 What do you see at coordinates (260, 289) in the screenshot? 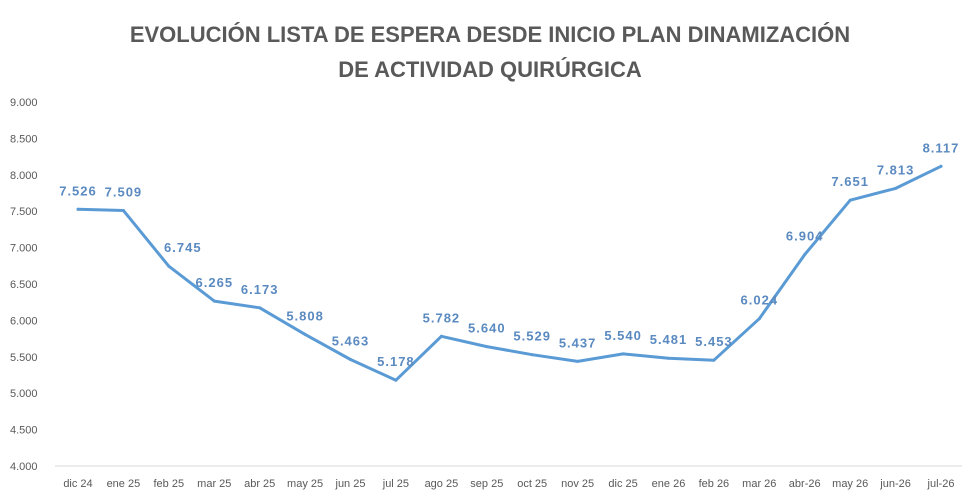
I see `data-label: 6.173` at bounding box center [260, 289].